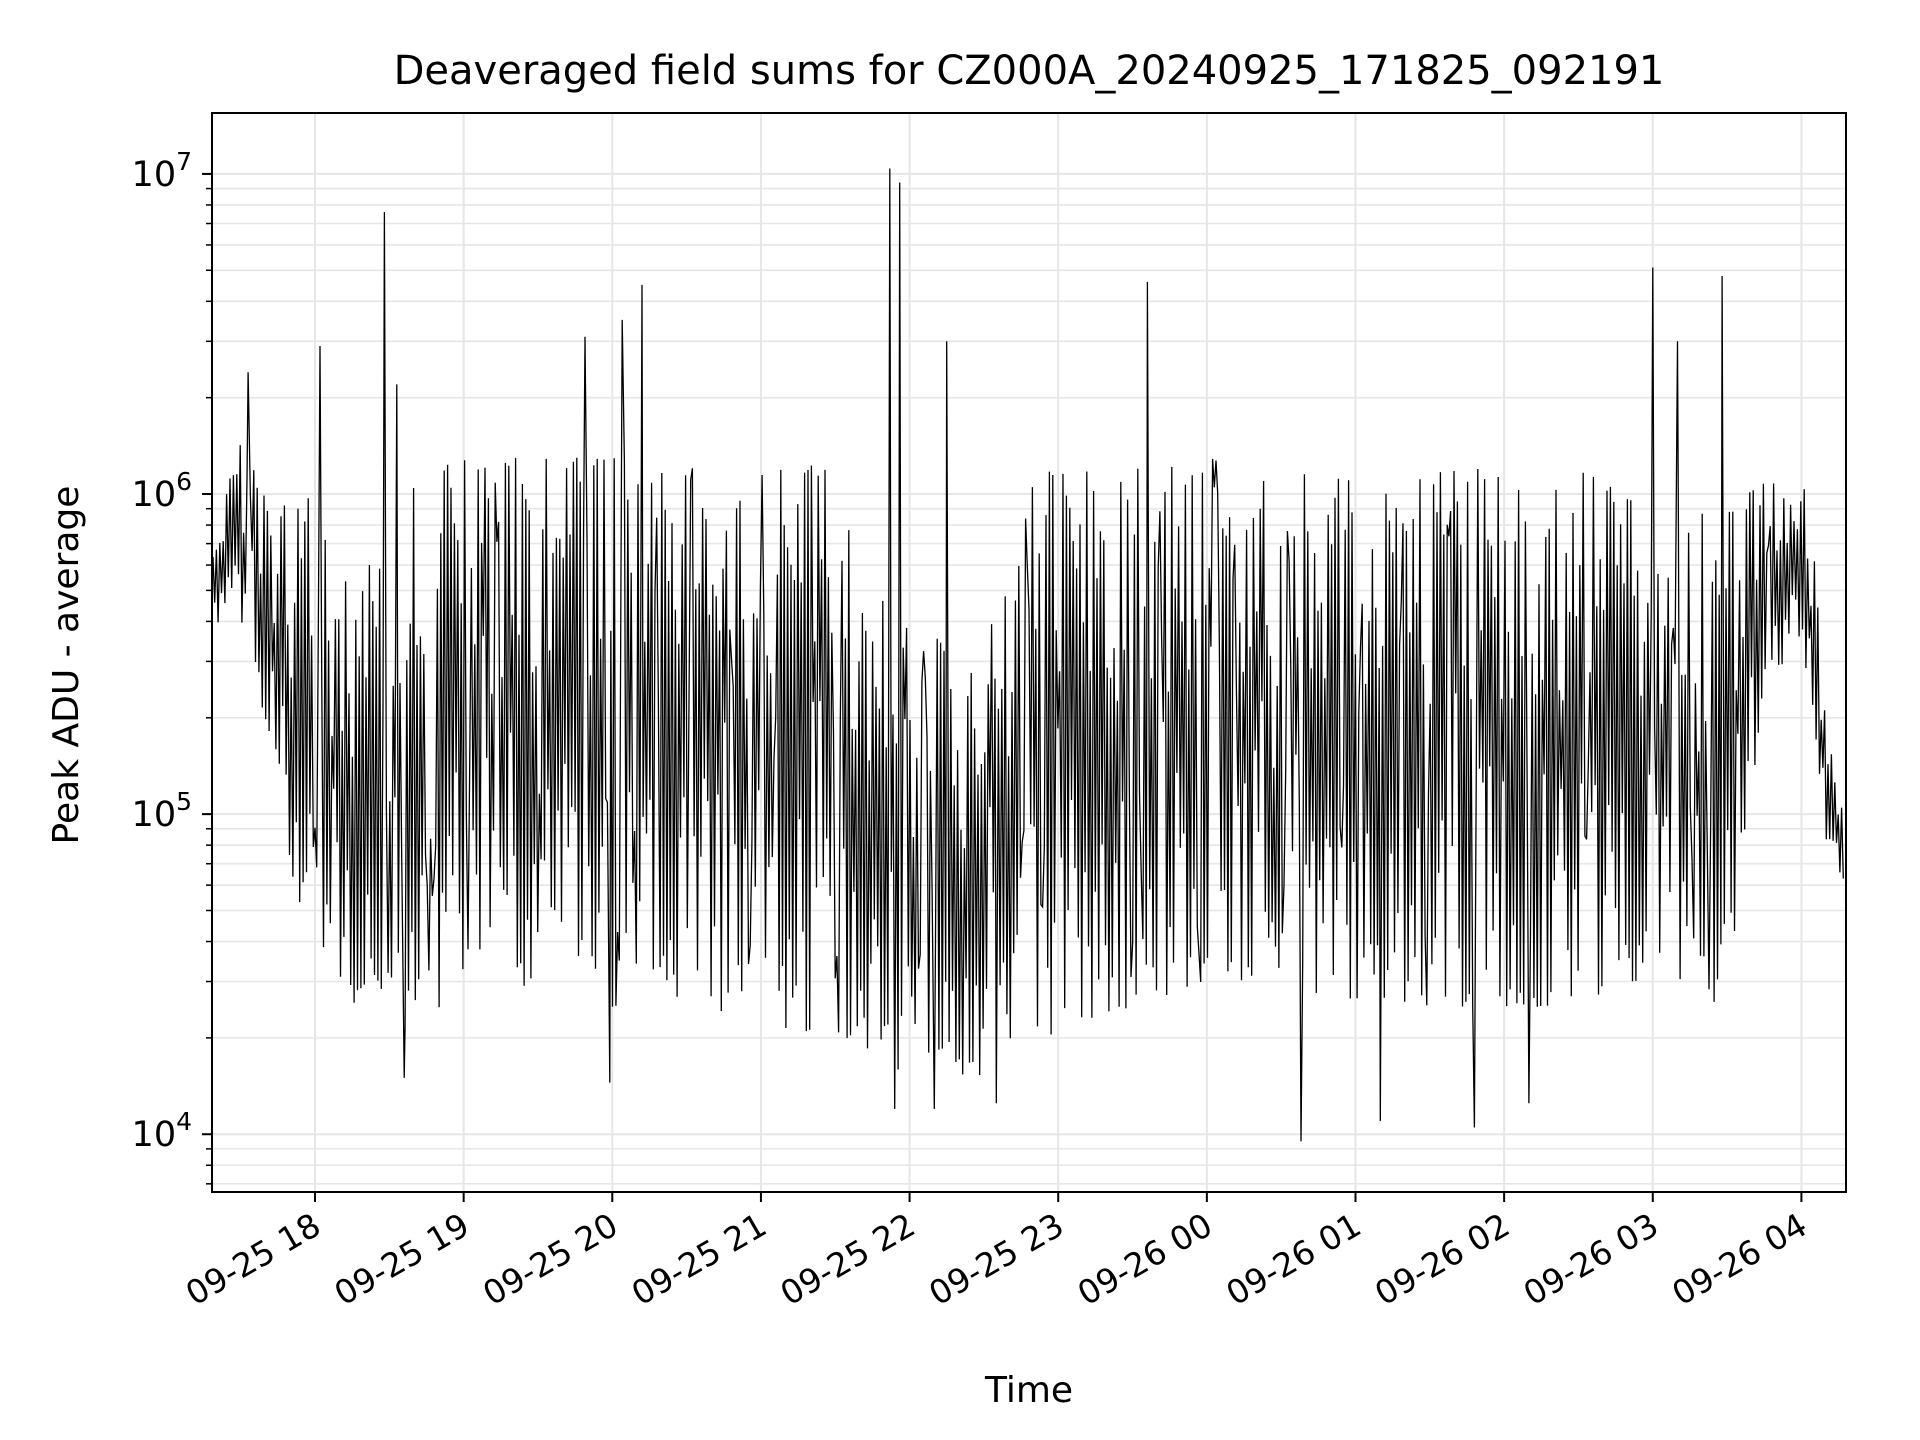  What do you see at coordinates (162, 491) in the screenshot?
I see `y-tick-label: 10⁶` at bounding box center [162, 491].